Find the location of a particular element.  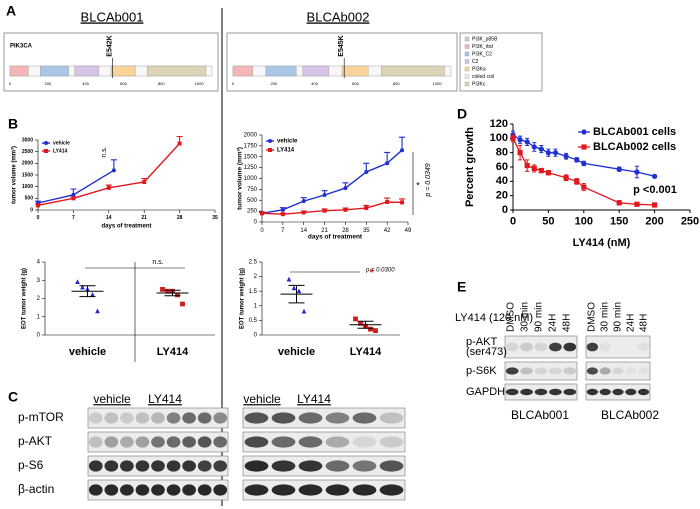

axis-tick-label: 800 is located at coordinates (396, 83).